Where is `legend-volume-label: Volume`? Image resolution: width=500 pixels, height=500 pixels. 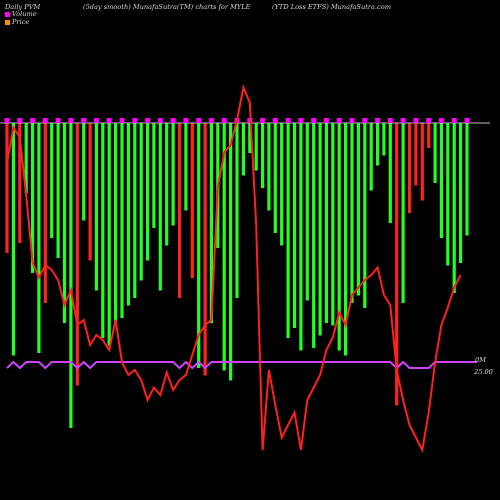
legend-volume-label: Volume is located at coordinates (24, 14).